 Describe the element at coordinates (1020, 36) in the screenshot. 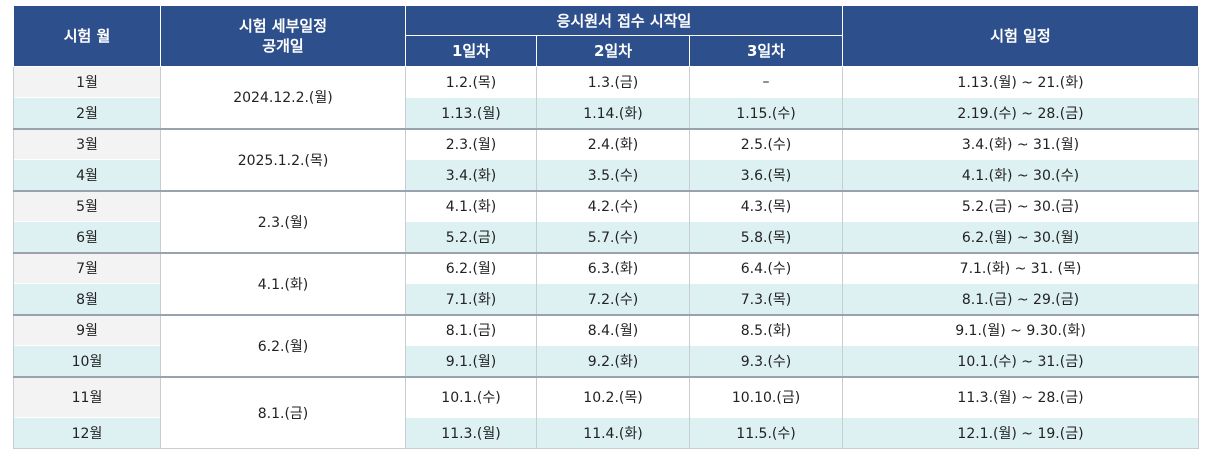

I see `header-exam-schedule: 시험 일정` at that location.